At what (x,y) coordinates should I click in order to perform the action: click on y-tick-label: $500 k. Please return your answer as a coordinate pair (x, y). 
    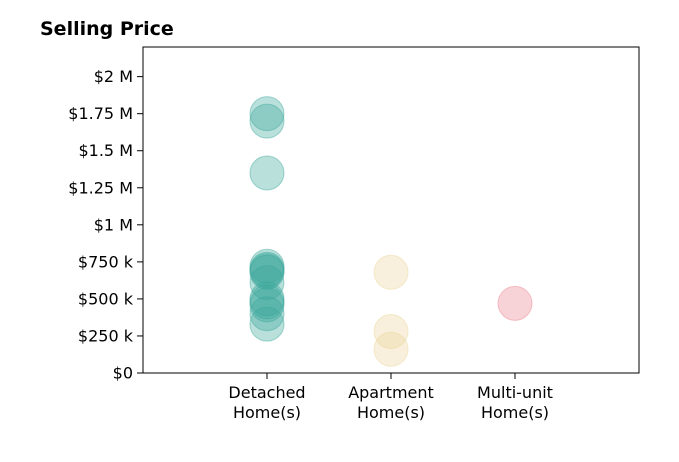
    Looking at the image, I should click on (106, 298).